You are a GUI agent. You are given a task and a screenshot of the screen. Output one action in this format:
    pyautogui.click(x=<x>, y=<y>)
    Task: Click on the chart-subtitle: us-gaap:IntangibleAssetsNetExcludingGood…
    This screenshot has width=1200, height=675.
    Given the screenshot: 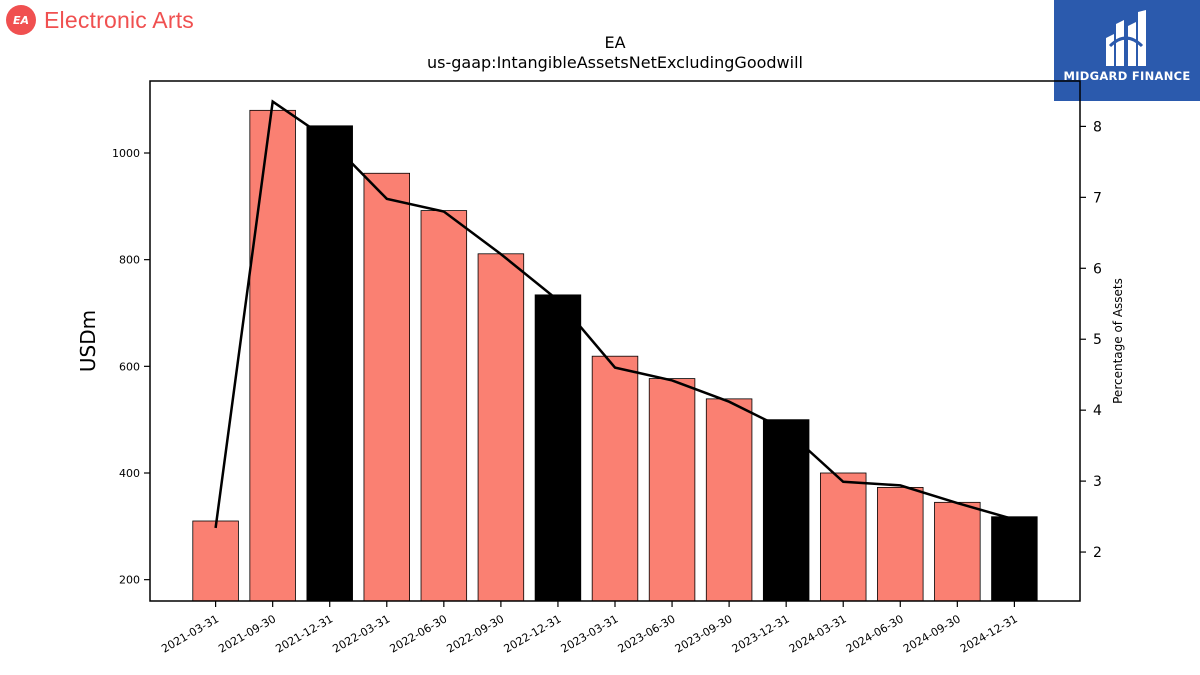 What is the action you would take?
    pyautogui.click(x=615, y=62)
    